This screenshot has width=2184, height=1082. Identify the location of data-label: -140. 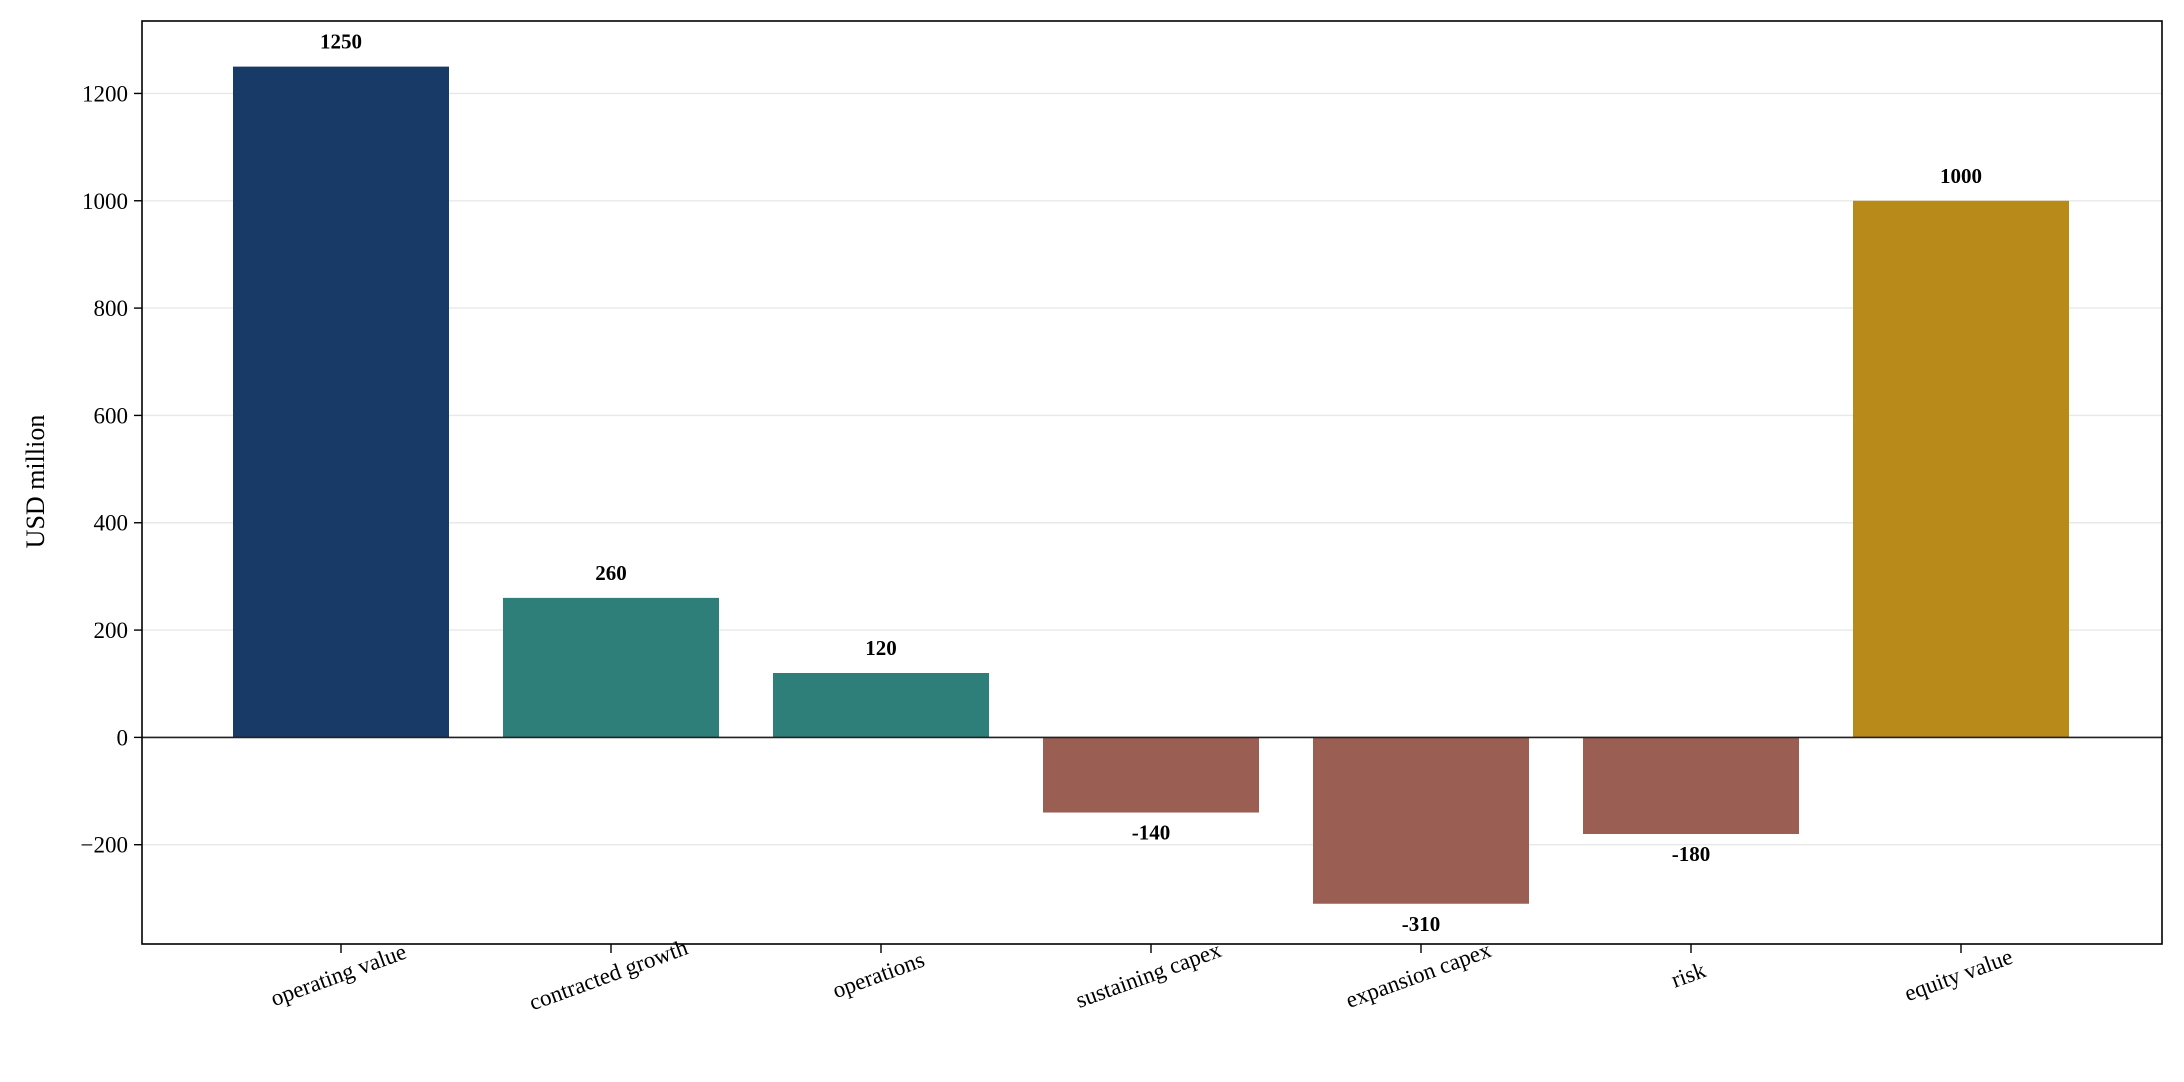
(1151, 833).